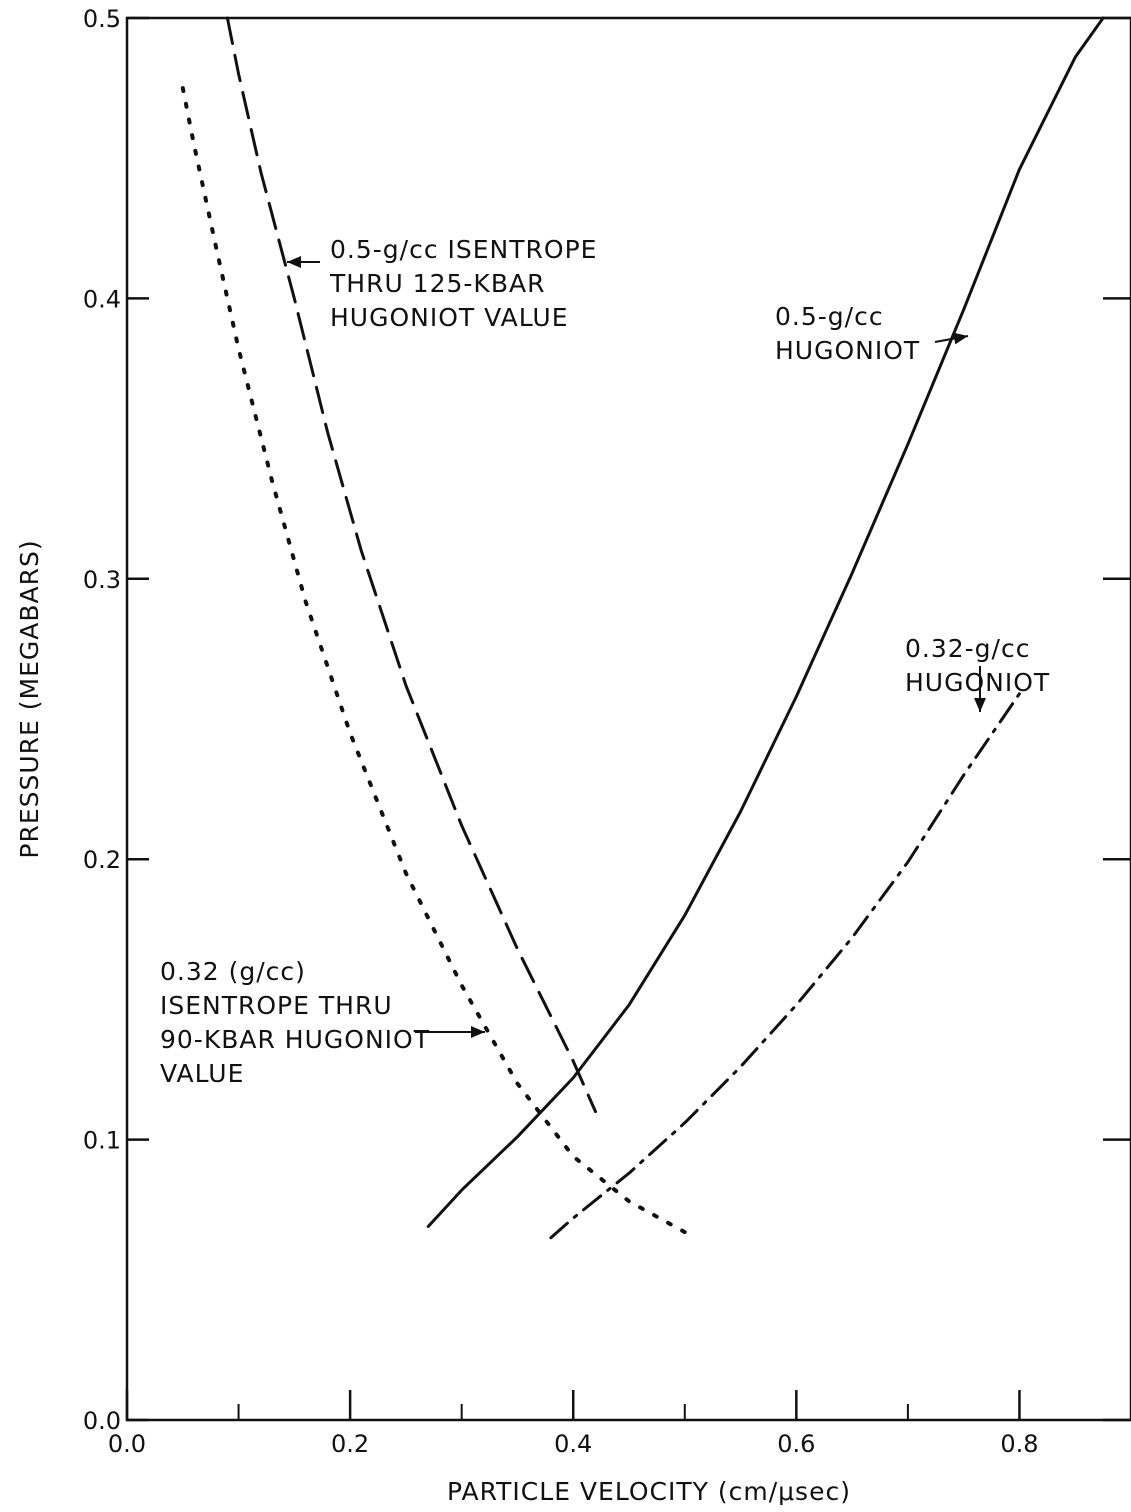 The width and height of the screenshot is (1131, 1512). I want to click on x-axis-title: PARTICLE VELOCITY (cm/μsec), so click(649, 1491).